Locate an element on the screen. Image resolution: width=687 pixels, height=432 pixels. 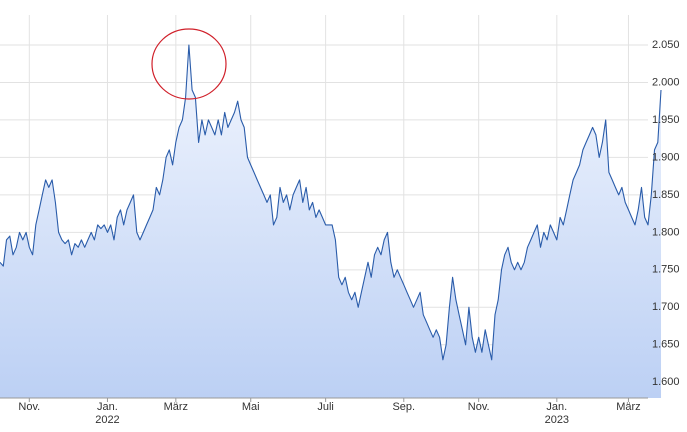
x-tick-label: Mai is located at coordinates (251, 407).